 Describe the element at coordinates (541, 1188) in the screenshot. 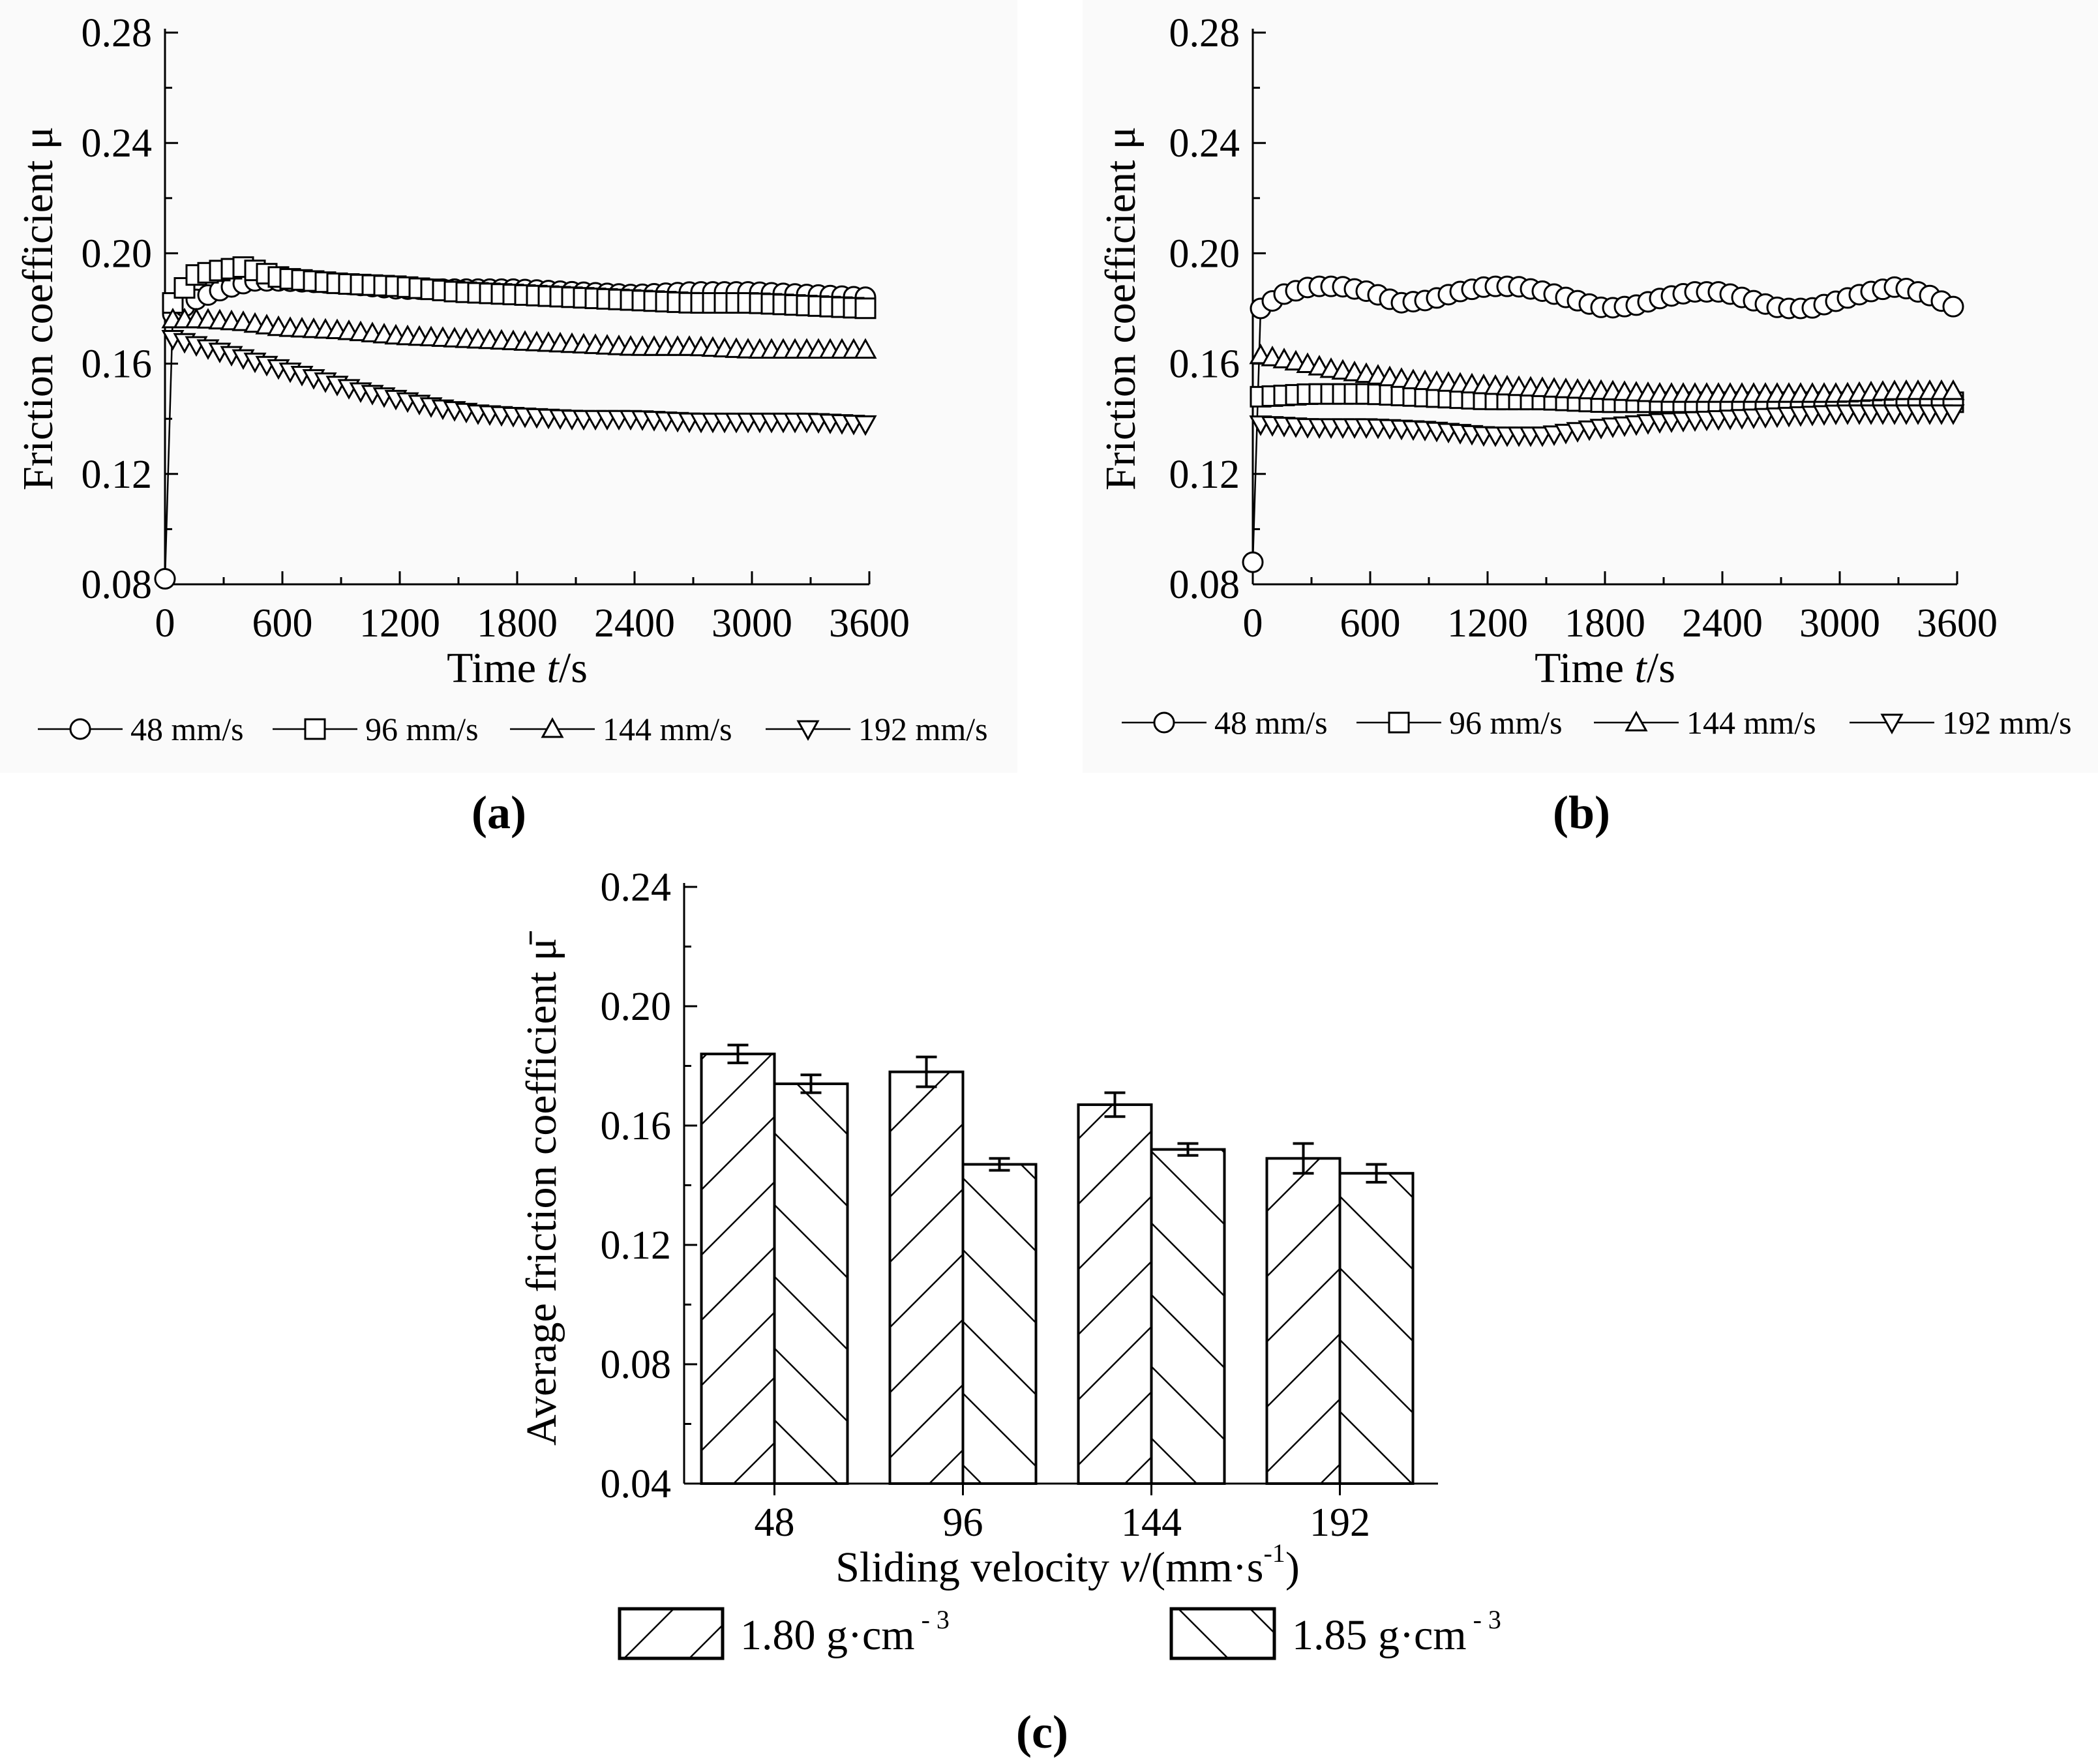

I see `y-axis-title: Average friction coefficient μ̄` at that location.